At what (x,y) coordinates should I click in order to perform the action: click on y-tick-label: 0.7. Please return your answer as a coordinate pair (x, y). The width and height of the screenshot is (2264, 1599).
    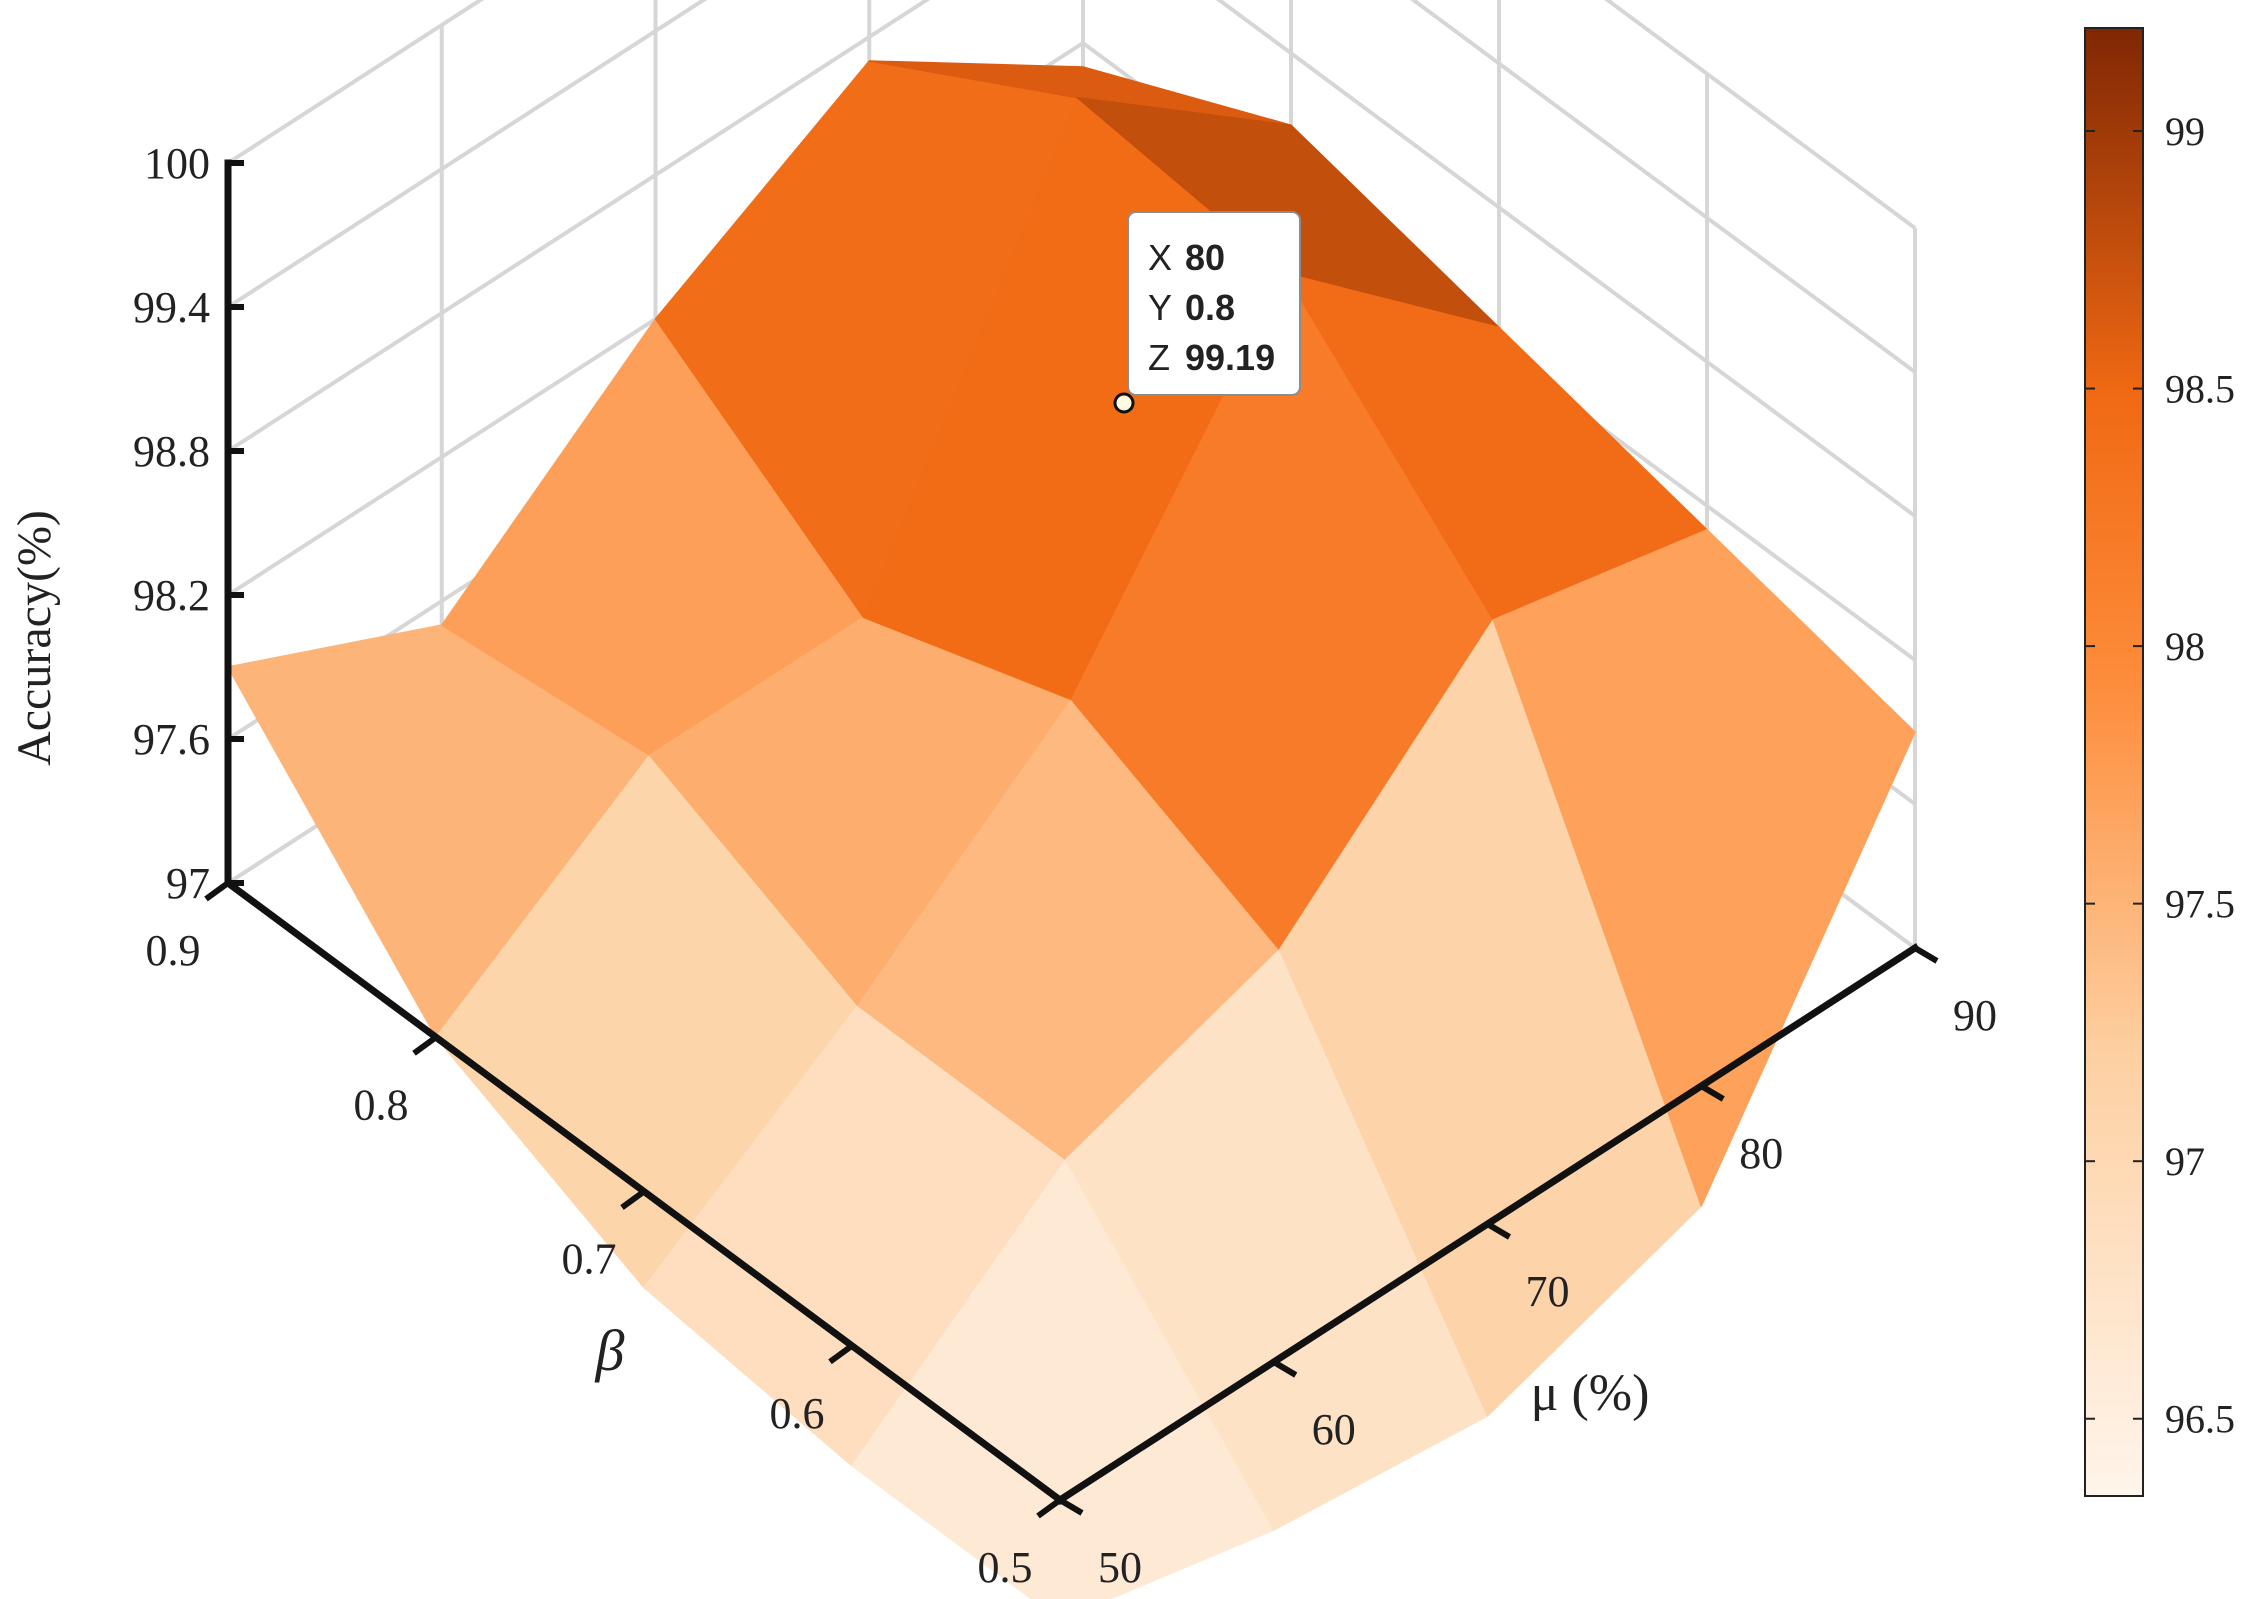
    Looking at the image, I should click on (589, 1259).